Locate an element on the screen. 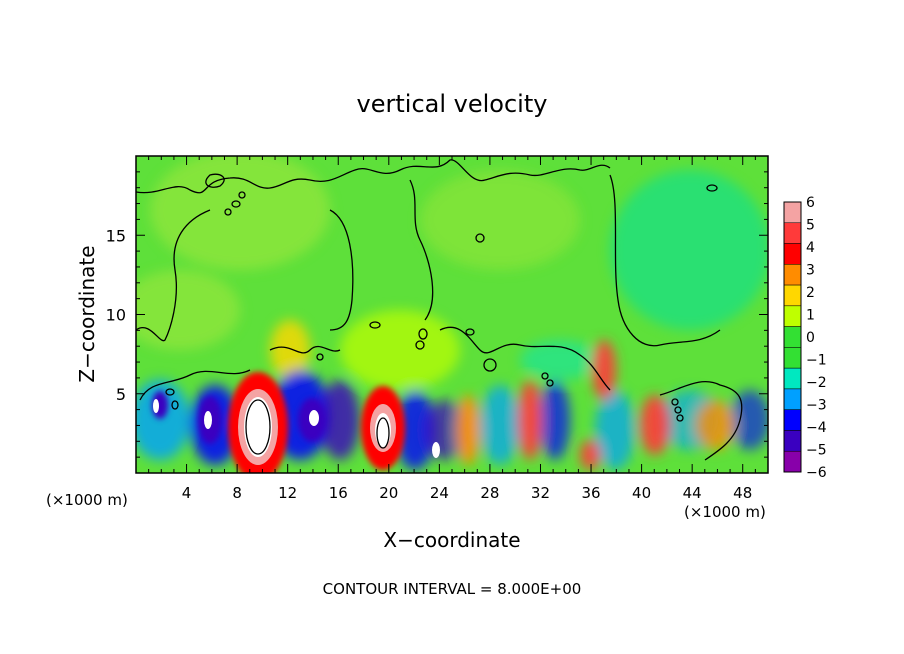  x-tick-label: 44 is located at coordinates (692, 493).